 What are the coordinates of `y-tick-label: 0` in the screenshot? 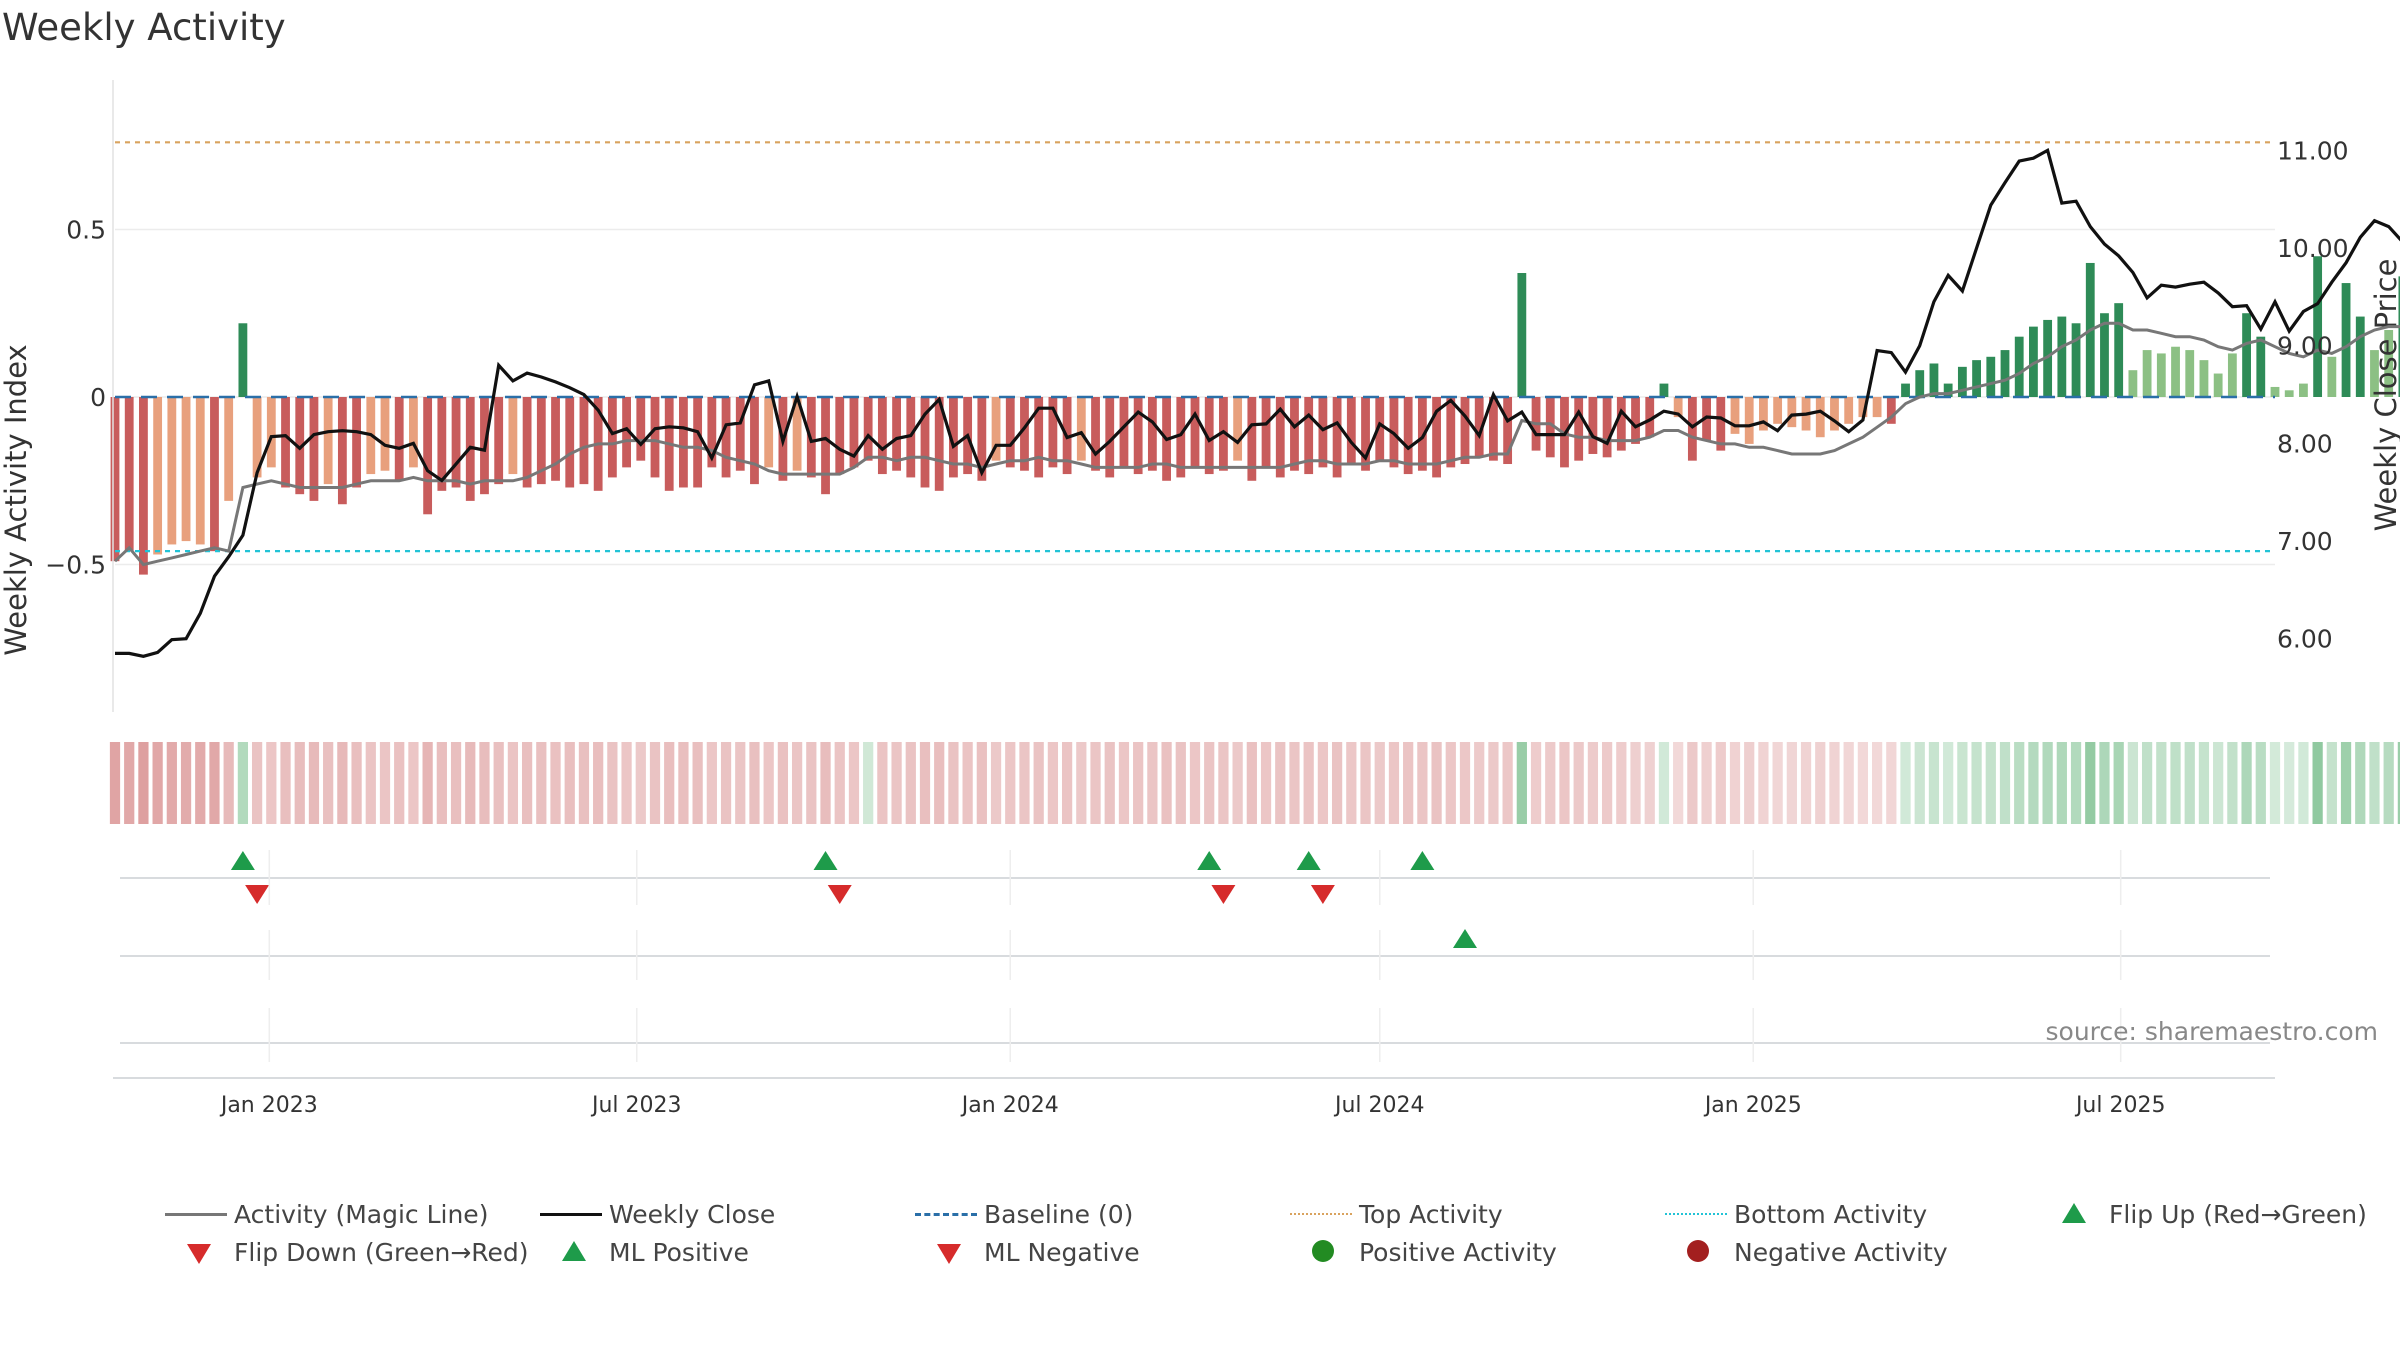 It's located at (98, 397).